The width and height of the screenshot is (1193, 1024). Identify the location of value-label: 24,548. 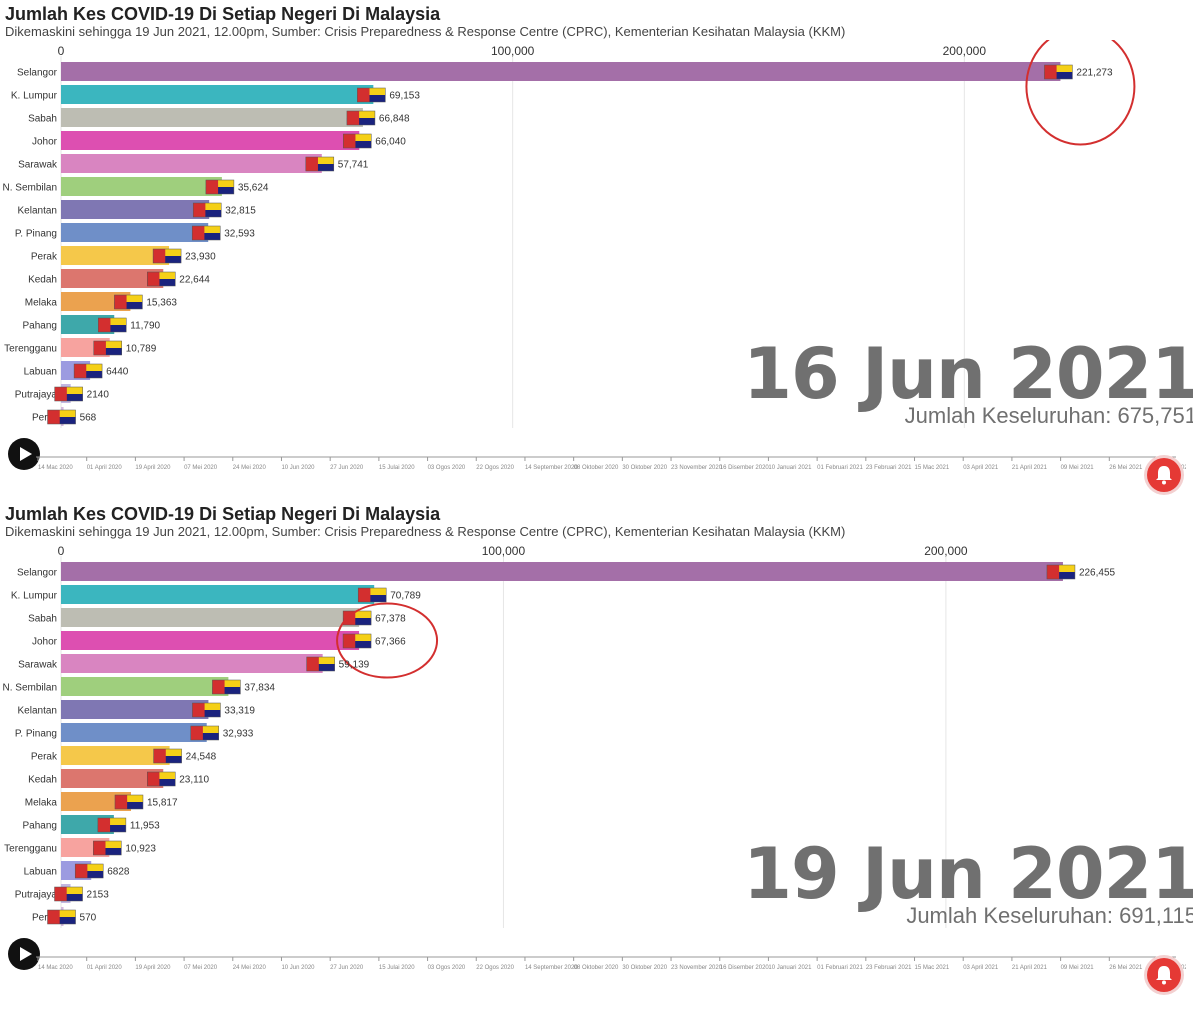
(201, 757).